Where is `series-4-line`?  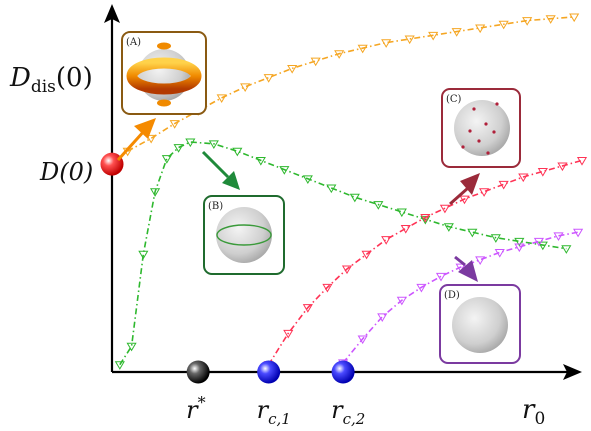
series-4-line is located at coordinates (460, 297).